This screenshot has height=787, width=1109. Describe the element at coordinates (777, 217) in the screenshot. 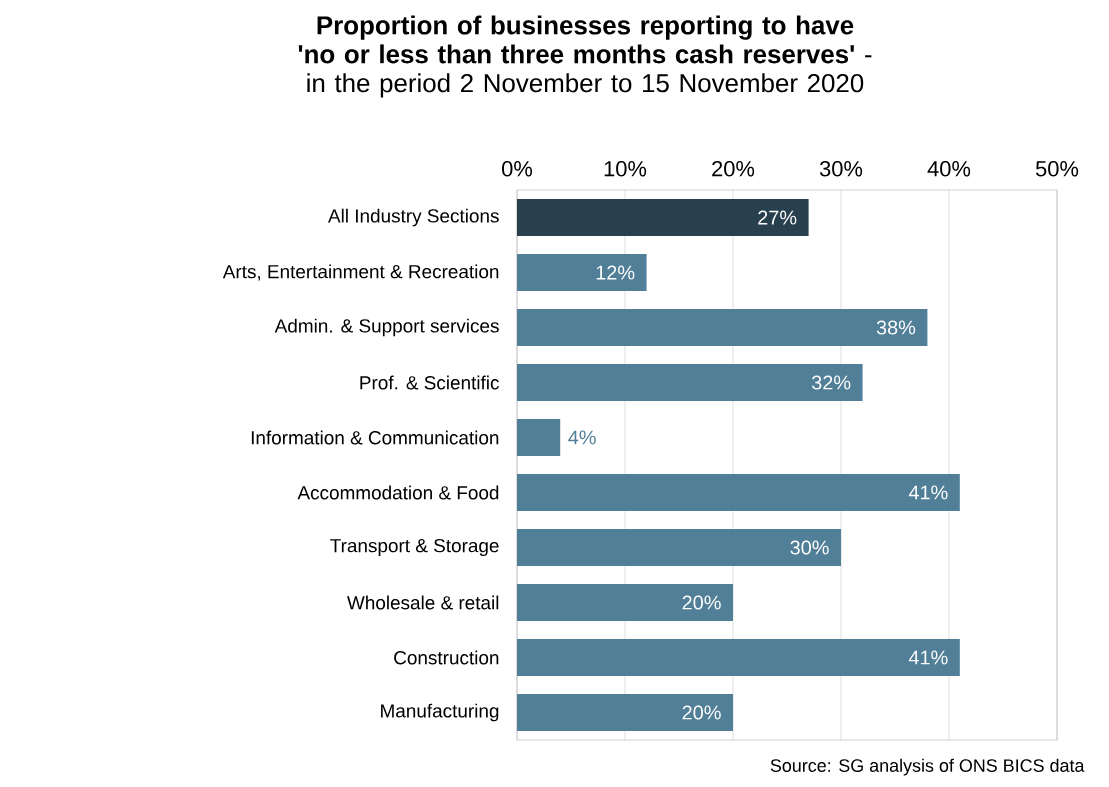

I see `data-label: 27%` at that location.